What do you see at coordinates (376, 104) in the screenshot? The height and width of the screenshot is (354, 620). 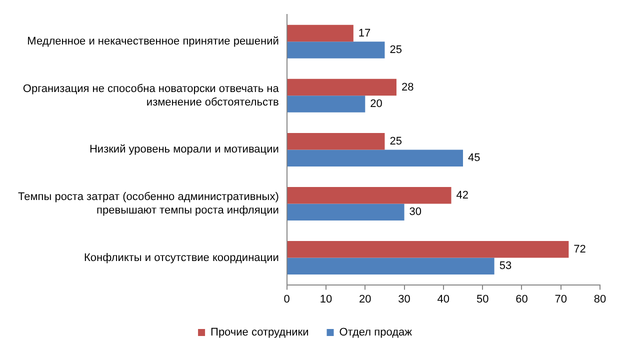 I see `data-label: 20` at bounding box center [376, 104].